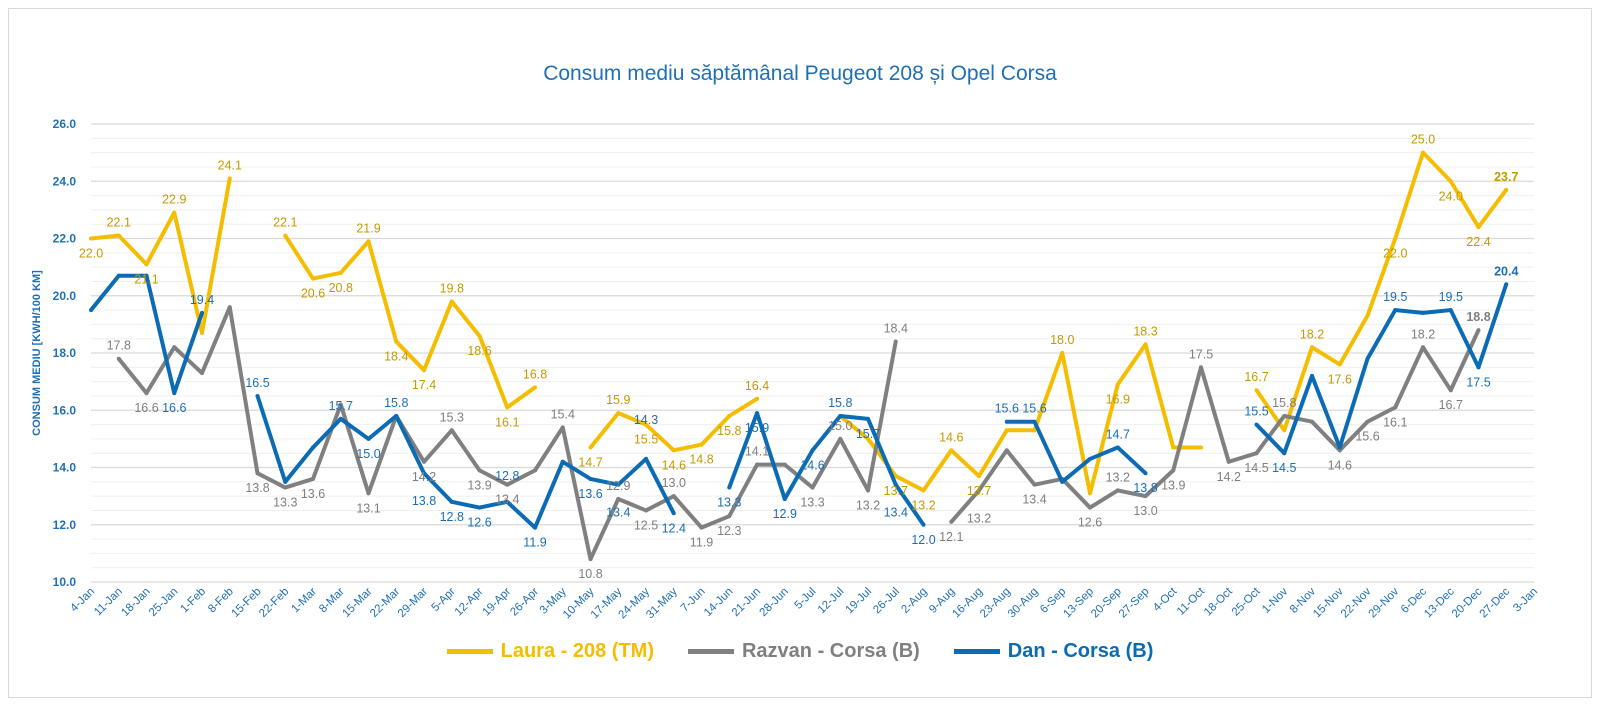 This screenshot has width=1600, height=705. I want to click on data-label: 15.0, so click(840, 426).